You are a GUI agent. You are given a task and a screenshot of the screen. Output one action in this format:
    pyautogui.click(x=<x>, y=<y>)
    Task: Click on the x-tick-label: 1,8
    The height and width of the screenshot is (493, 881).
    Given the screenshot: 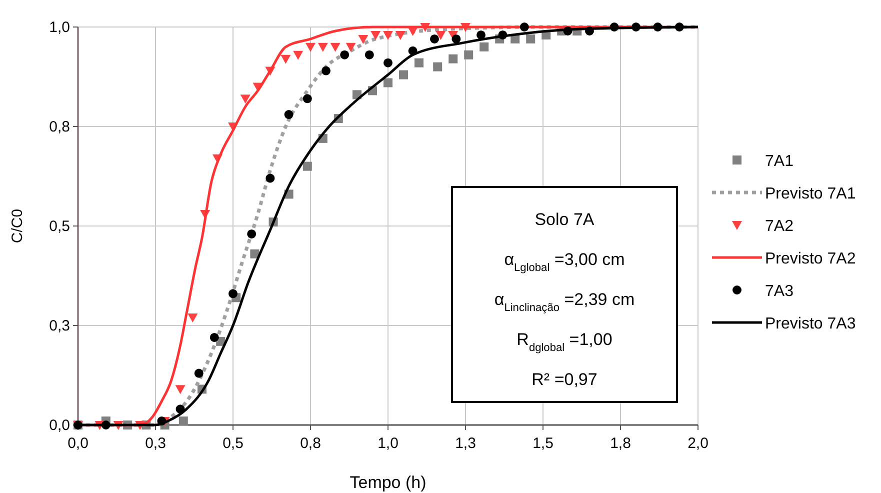 What is the action you would take?
    pyautogui.click(x=620, y=443)
    